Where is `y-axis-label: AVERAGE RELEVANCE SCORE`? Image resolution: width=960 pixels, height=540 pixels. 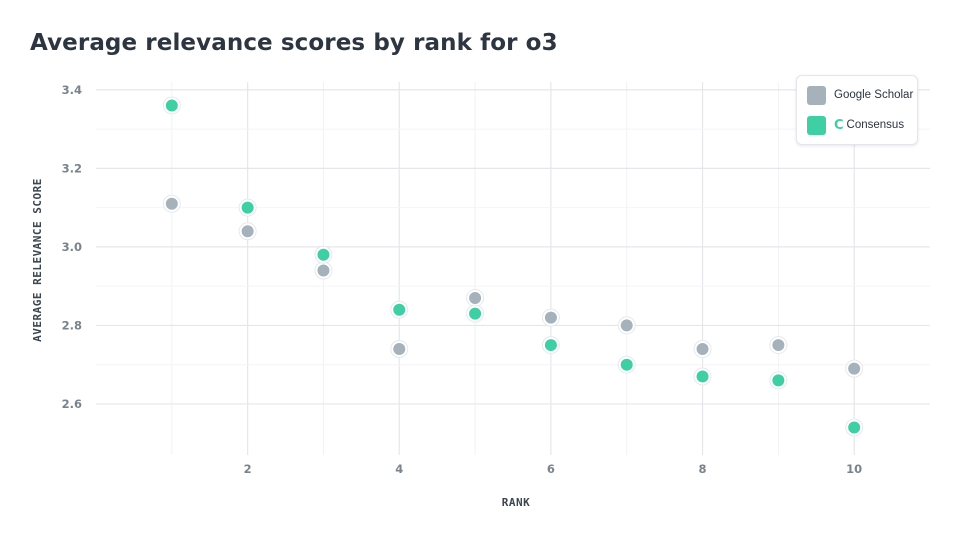
y-axis-label: AVERAGE RELEVANCE SCORE is located at coordinates (37, 260).